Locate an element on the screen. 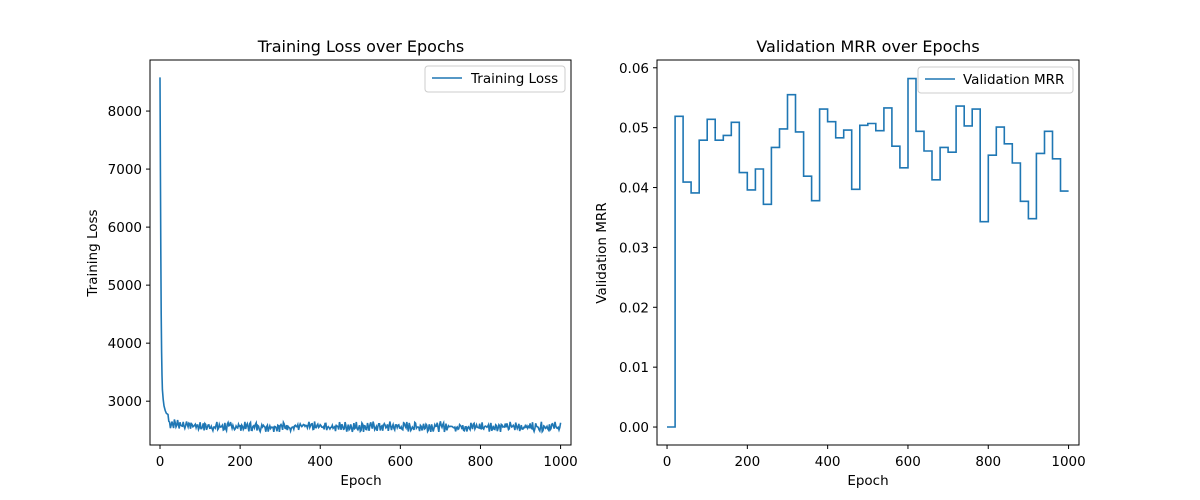  y-tick-label: 0.00 is located at coordinates (634, 428).